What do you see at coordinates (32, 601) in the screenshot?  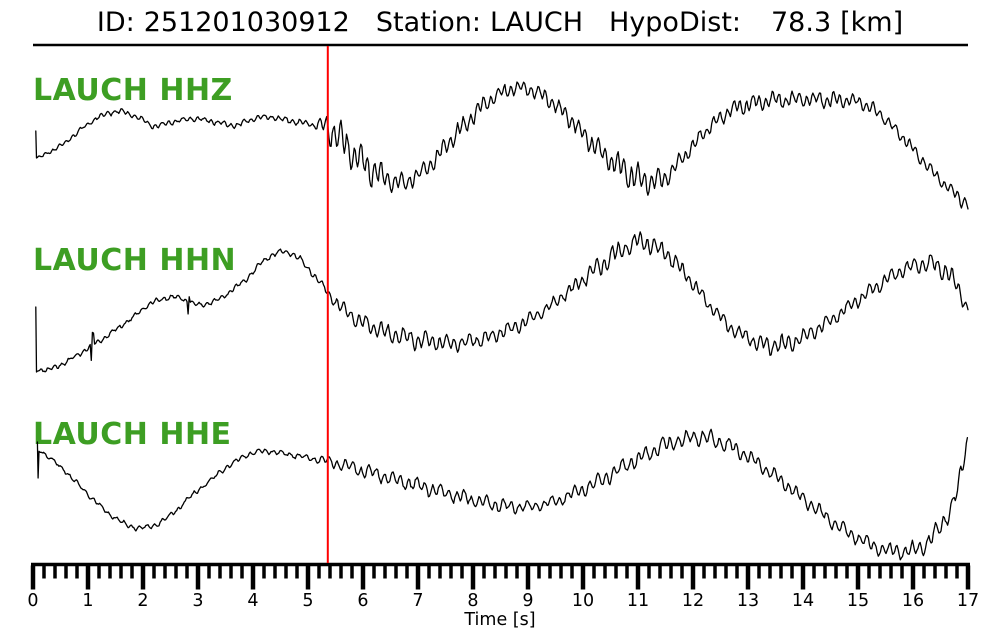 I see `x-tick-label: 0` at bounding box center [32, 601].